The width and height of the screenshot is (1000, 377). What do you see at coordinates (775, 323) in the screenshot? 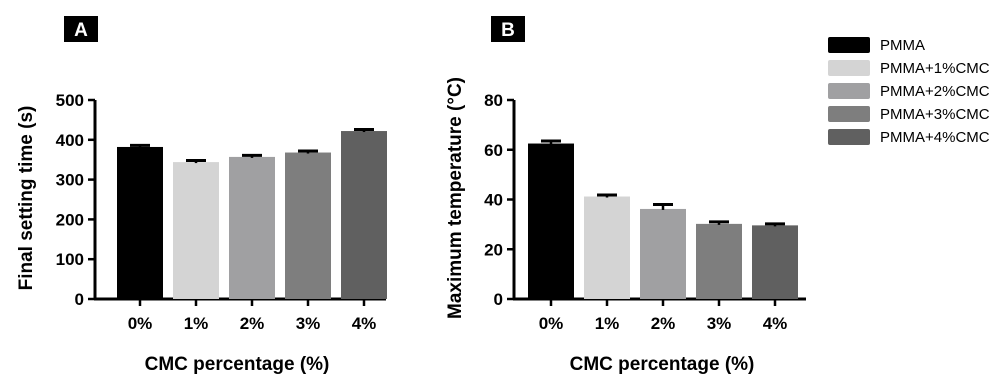
I see `panel-b-x-tick-label: 4%` at bounding box center [775, 323].